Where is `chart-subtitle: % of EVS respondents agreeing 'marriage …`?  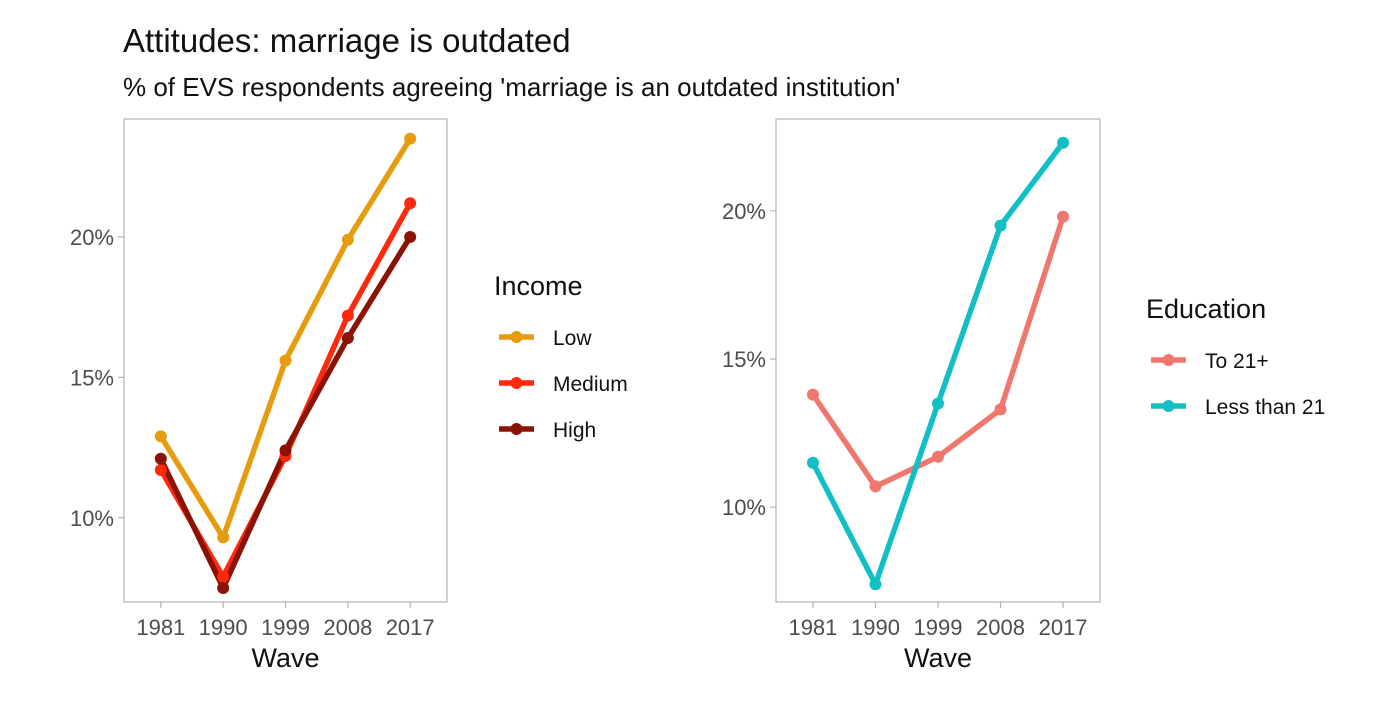
chart-subtitle: % of EVS respondents agreeing 'marriage … is located at coordinates (512, 87).